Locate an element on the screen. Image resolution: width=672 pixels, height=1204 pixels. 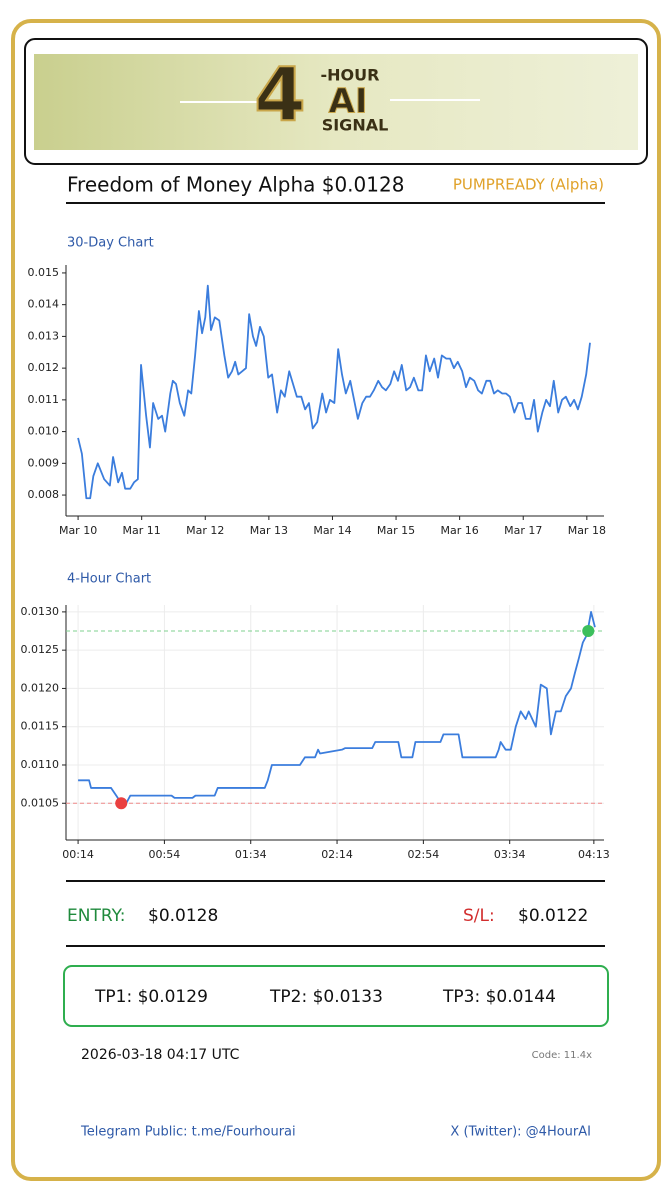
entry-value: $0.0128 is located at coordinates (183, 916).